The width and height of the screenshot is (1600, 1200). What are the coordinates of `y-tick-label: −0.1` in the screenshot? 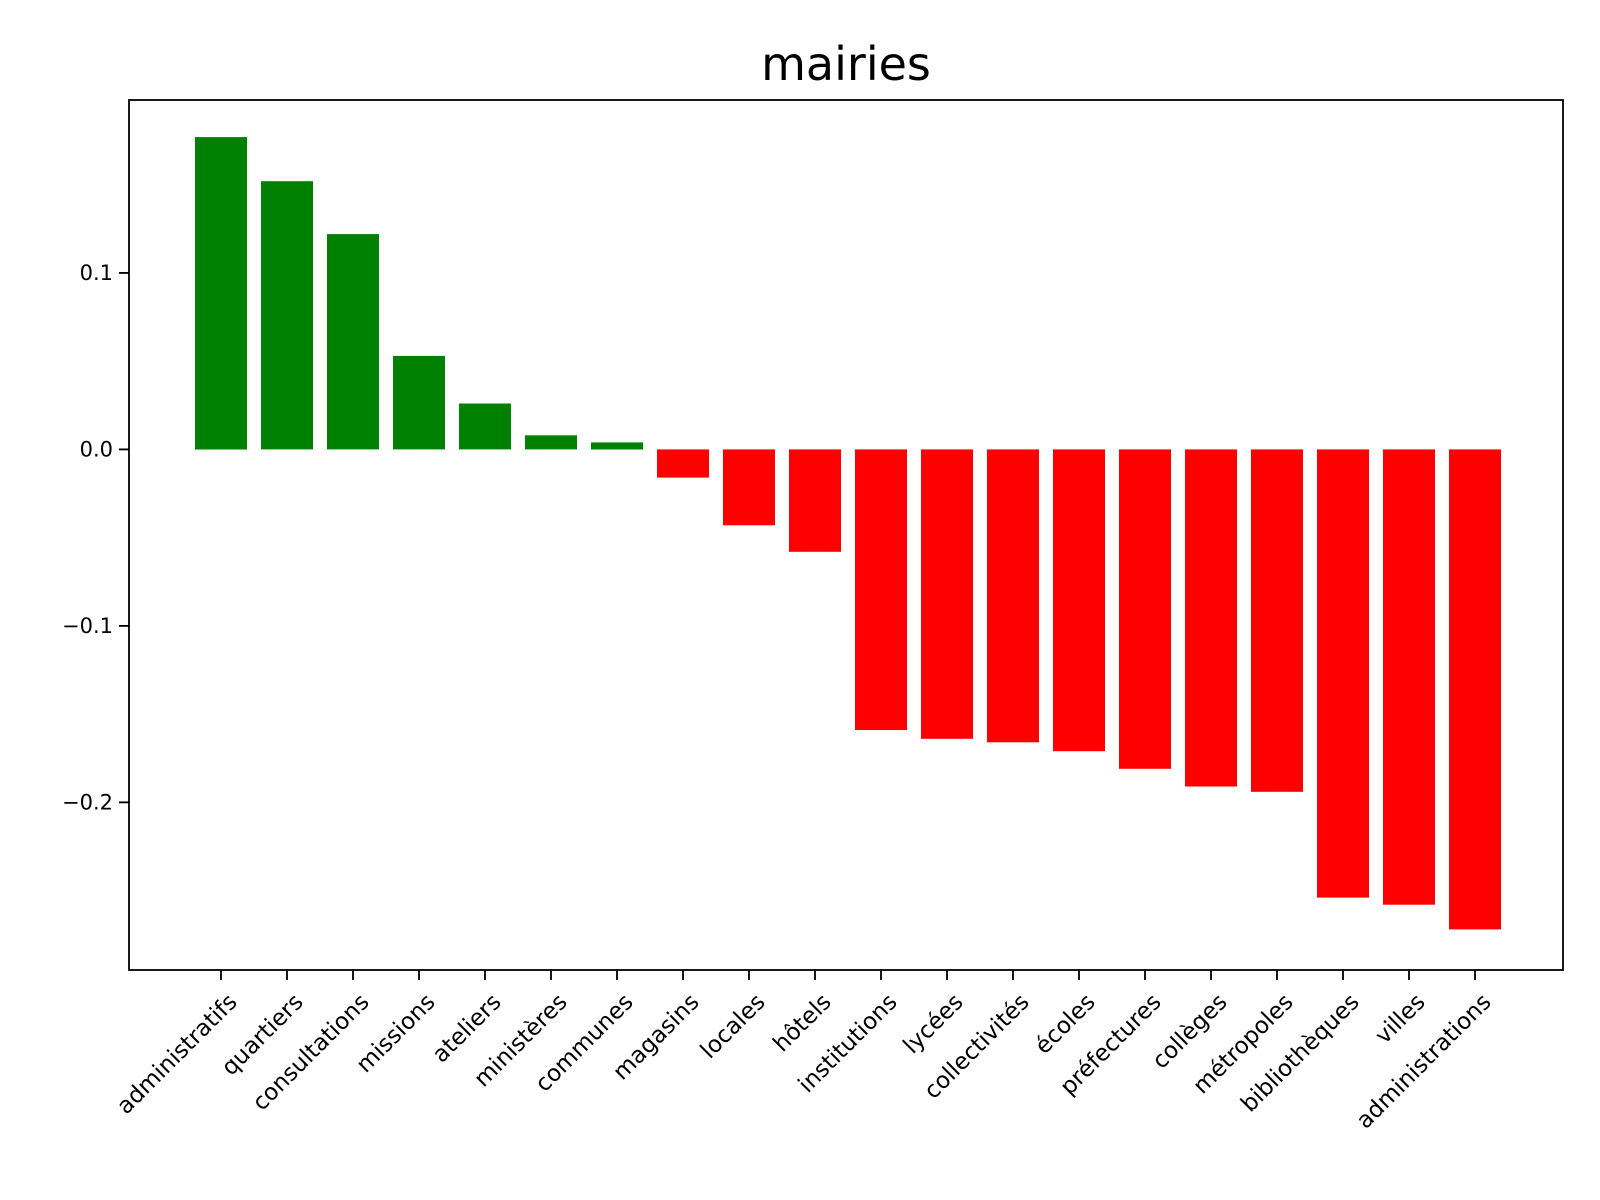 It's located at (87, 626).